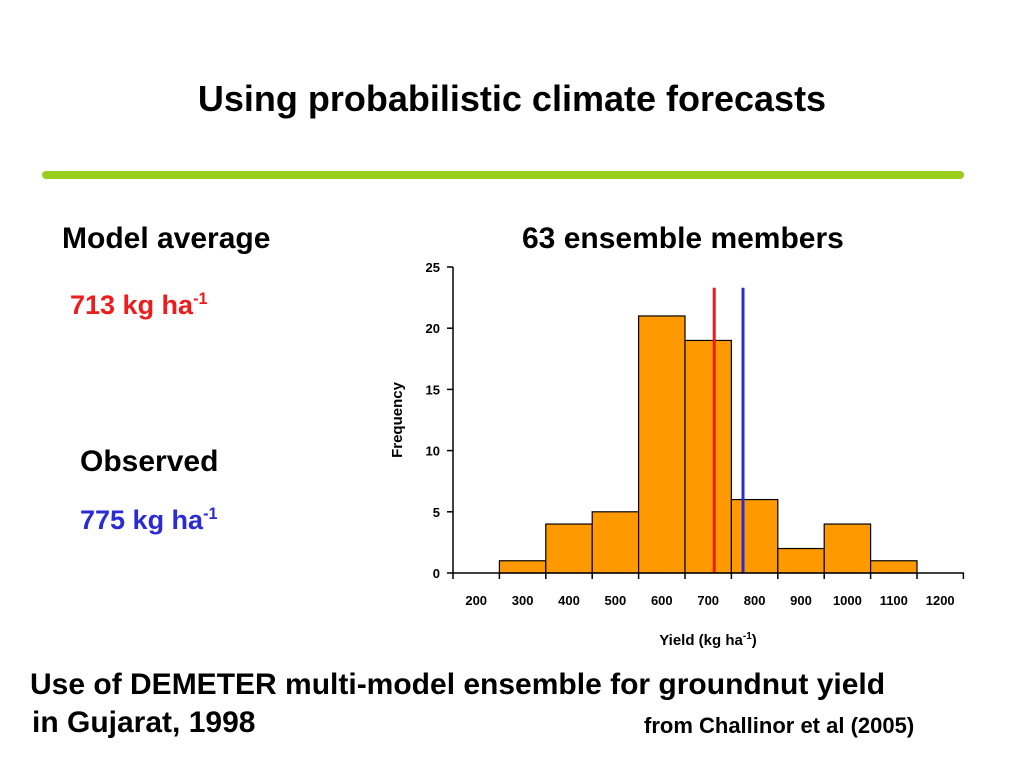  I want to click on model-average-label: Model average, so click(166, 238).